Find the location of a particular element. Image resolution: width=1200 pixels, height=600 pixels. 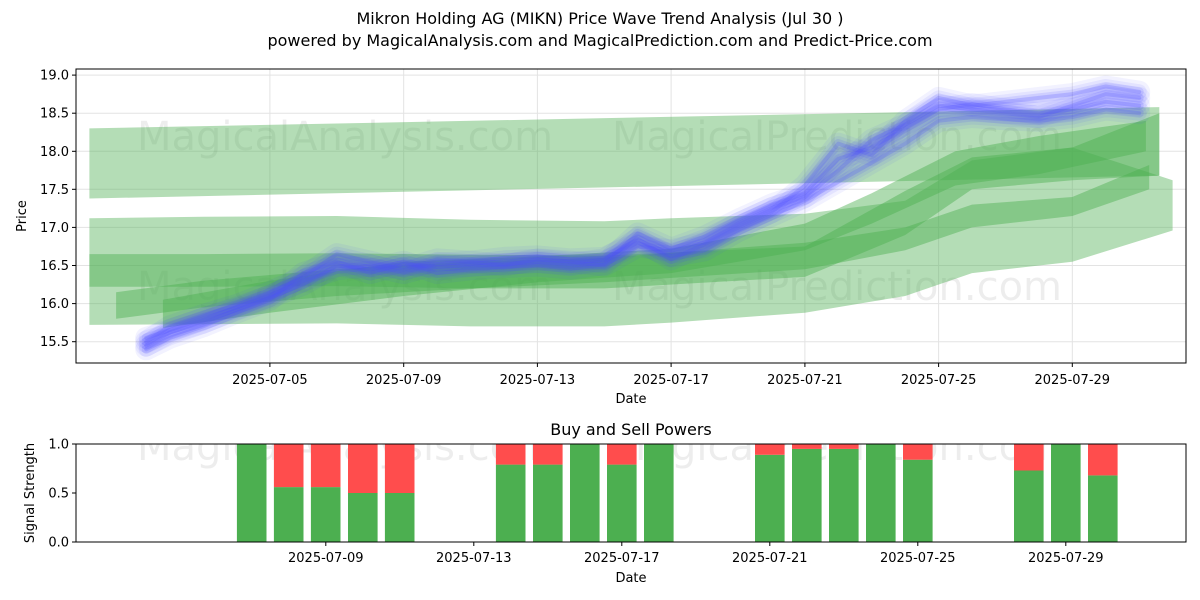

y-tick-label: 17.0 is located at coordinates (54, 228).